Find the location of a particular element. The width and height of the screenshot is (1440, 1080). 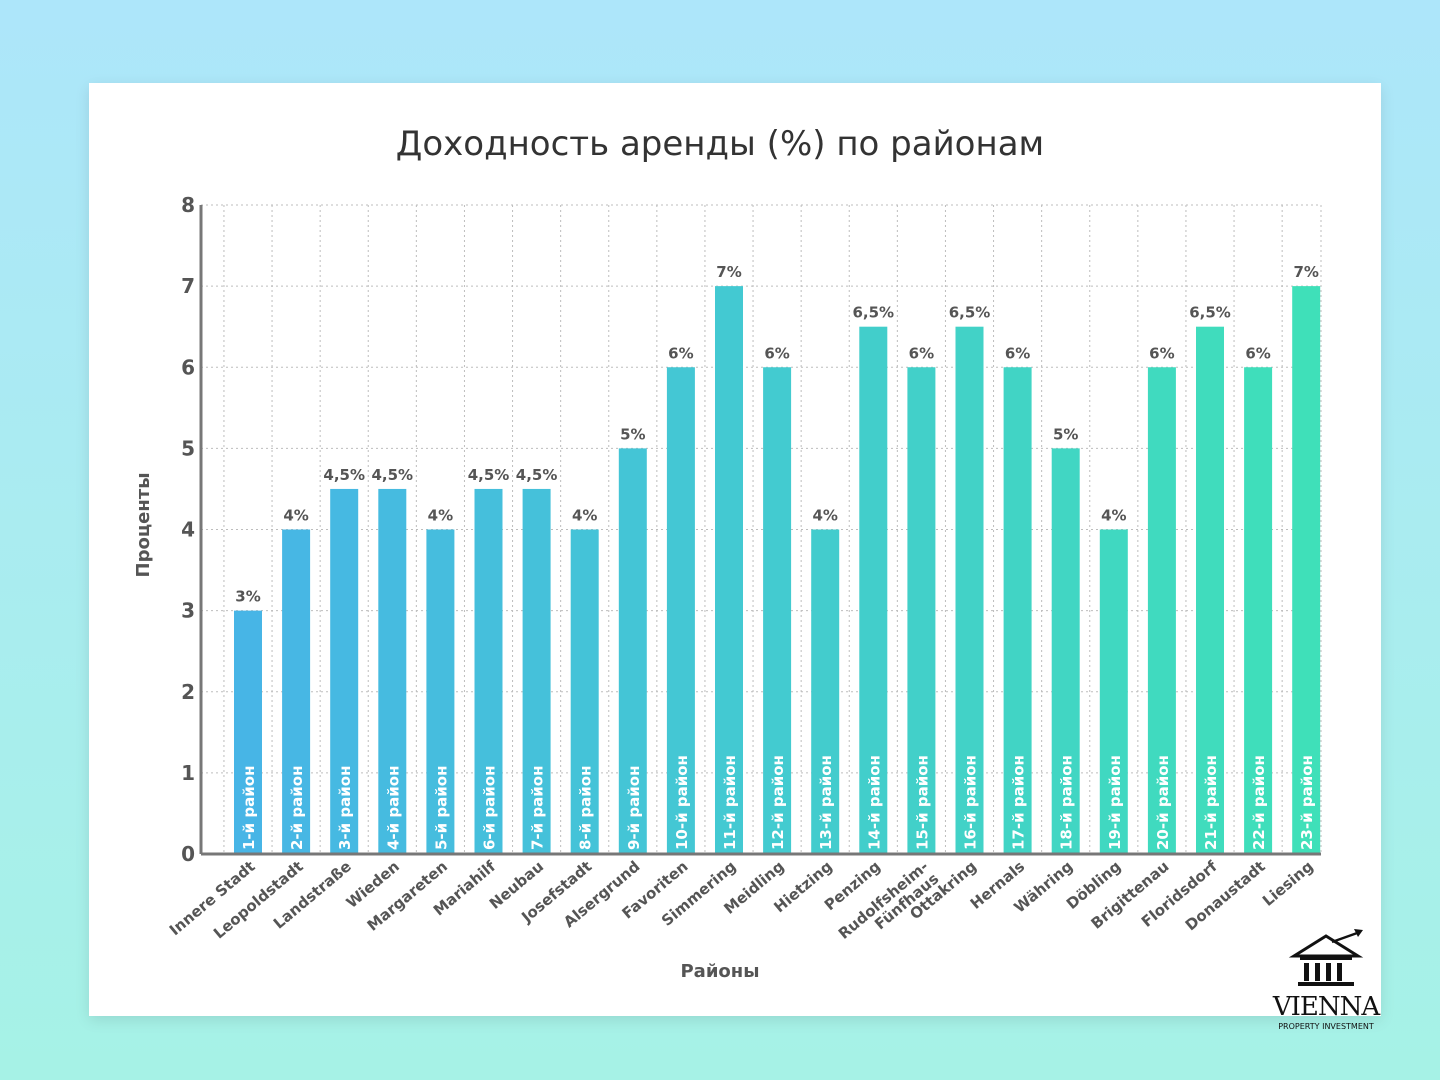

bar-district-label: 1-й район is located at coordinates (249, 808).